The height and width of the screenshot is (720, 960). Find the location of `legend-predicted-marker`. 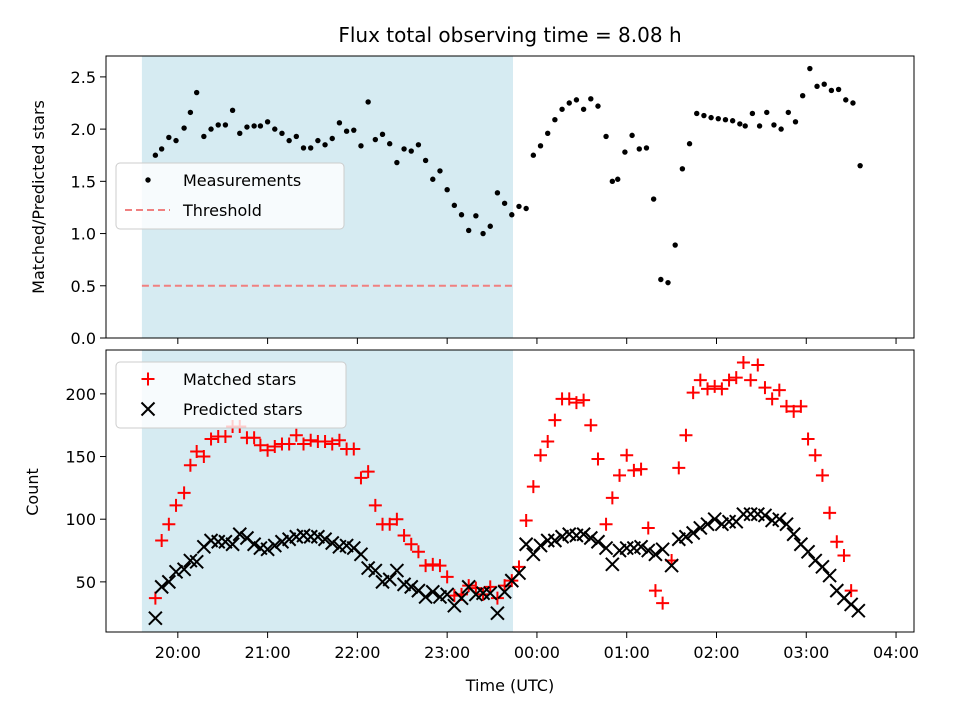

legend-predicted-marker is located at coordinates (148, 409).